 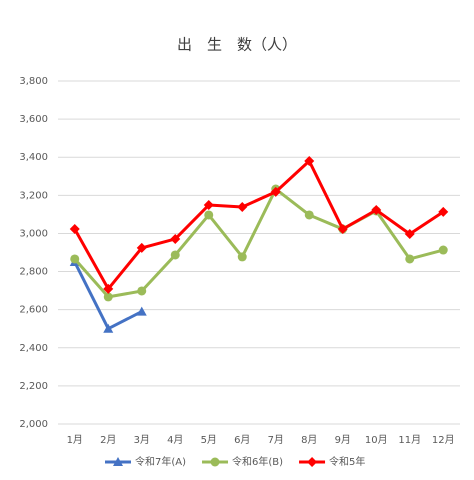 What do you see at coordinates (209, 440) in the screenshot?
I see `x-tick-label: 5月` at bounding box center [209, 440].